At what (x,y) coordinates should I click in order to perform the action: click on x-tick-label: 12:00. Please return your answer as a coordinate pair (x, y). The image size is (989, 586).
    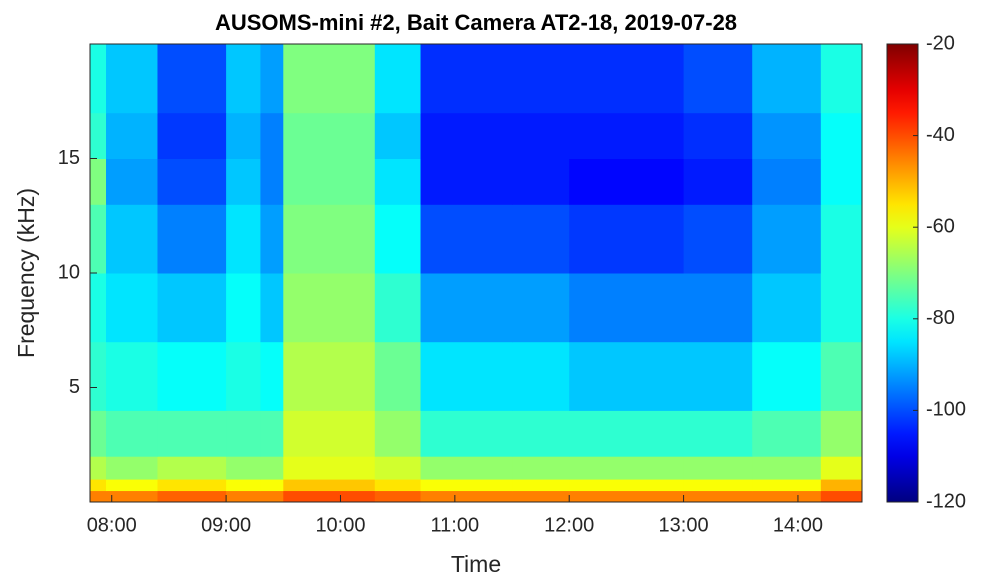
    Looking at the image, I should click on (569, 525).